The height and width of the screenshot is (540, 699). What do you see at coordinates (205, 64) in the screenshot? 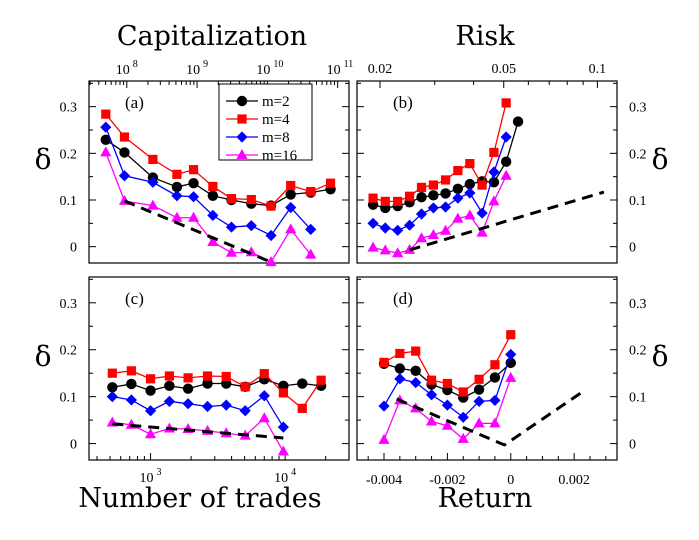
I see `top-x-tick-exponent: 9` at bounding box center [205, 64].